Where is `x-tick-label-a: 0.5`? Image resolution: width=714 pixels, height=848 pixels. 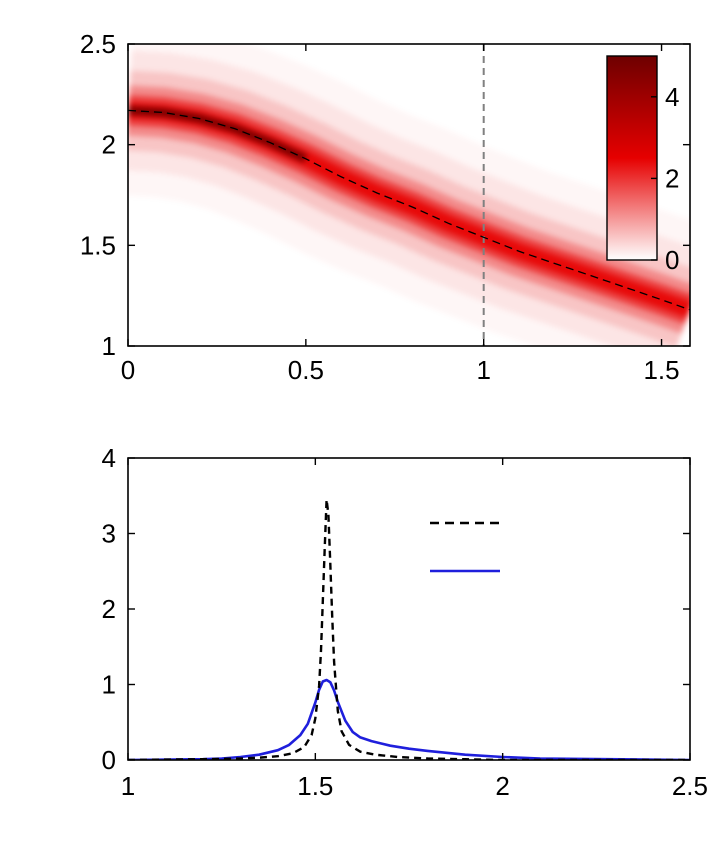 x-tick-label-a: 0.5 is located at coordinates (306, 370).